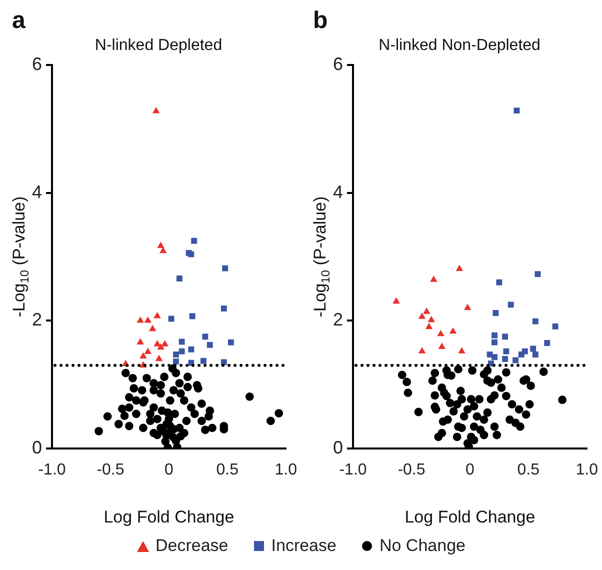 The image size is (602, 570). I want to click on legend-label: Decrease, so click(192, 546).